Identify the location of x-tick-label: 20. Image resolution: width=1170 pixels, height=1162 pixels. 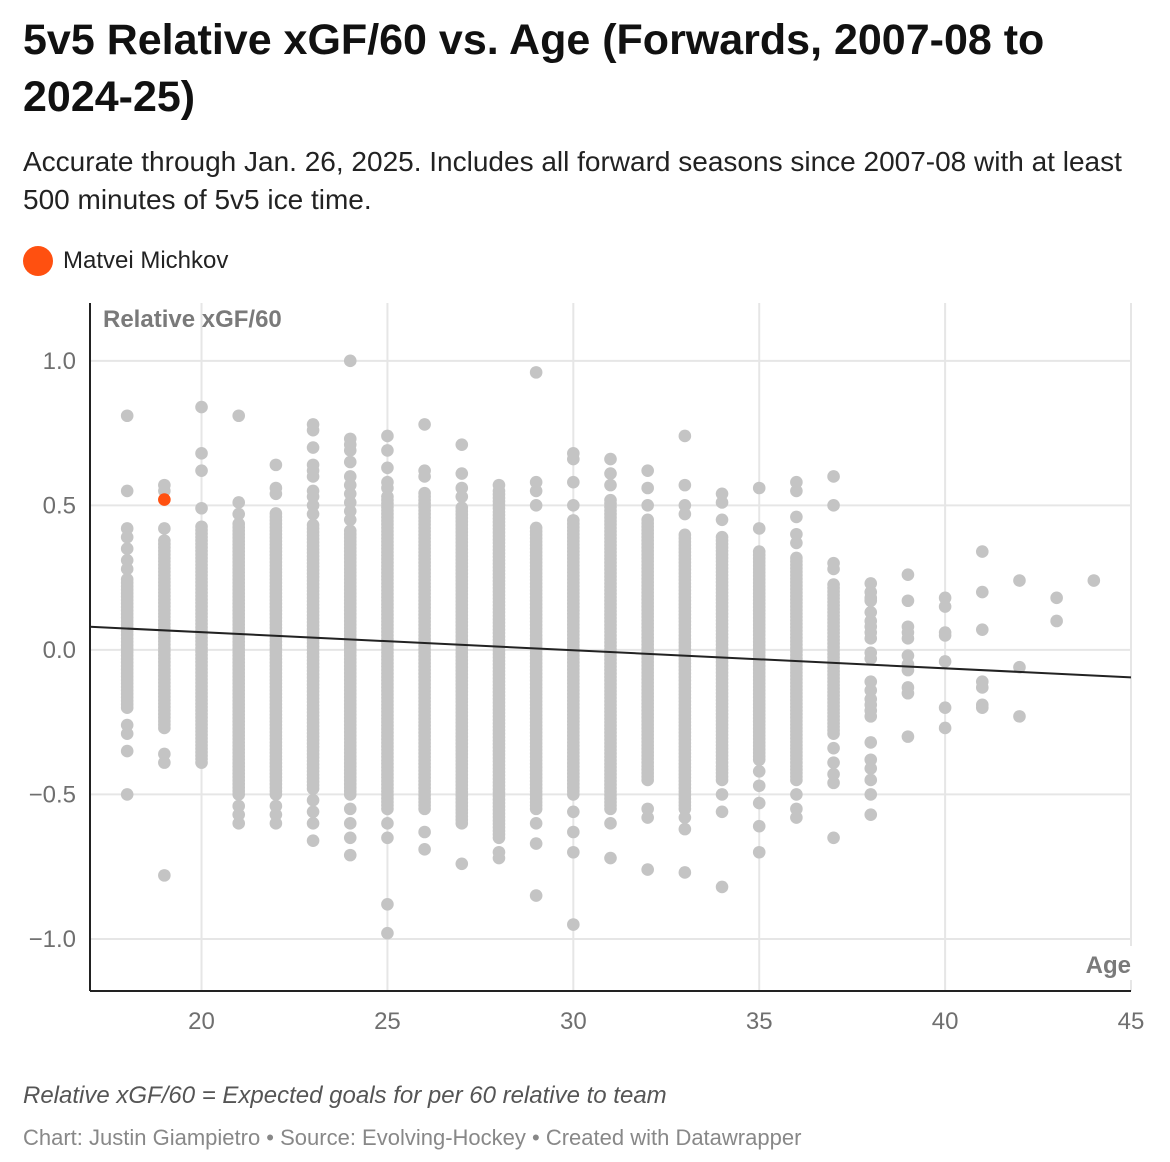
(201, 1021).